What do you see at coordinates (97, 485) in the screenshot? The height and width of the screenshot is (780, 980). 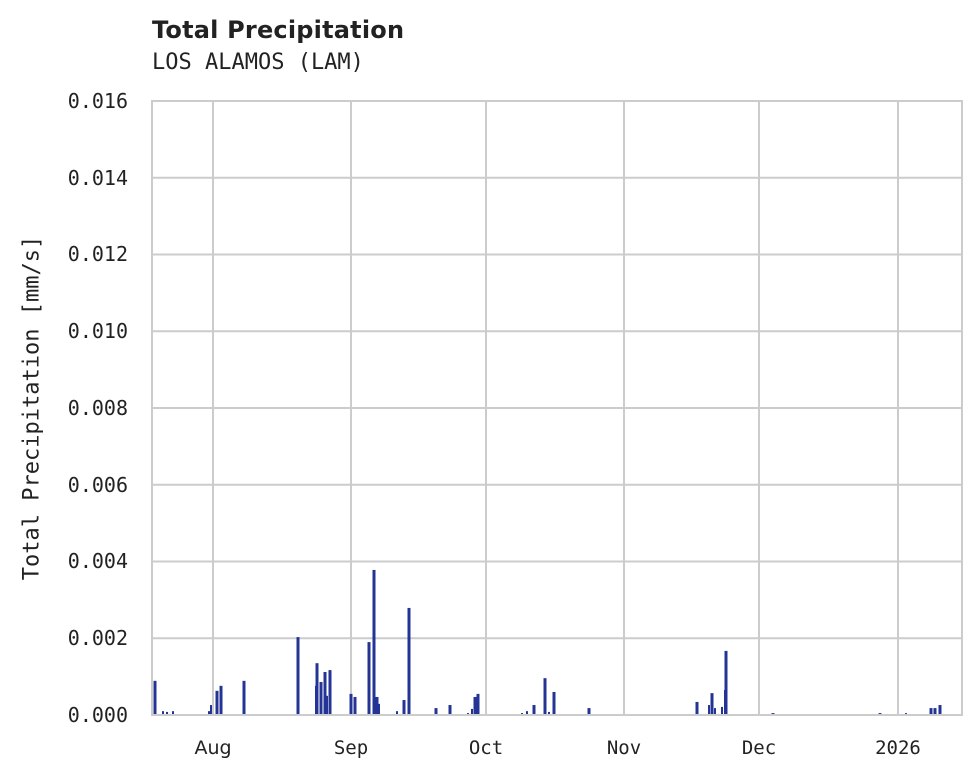 I see `y-tick: 0.006` at bounding box center [97, 485].